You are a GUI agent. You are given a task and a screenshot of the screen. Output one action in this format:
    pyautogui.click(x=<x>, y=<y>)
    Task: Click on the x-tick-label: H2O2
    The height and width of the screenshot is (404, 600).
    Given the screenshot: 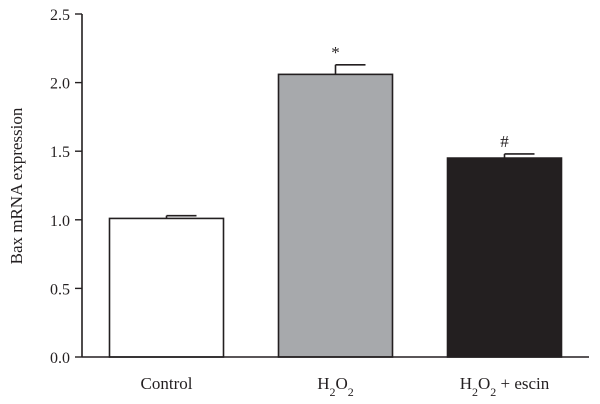 What is the action you would take?
    pyautogui.click(x=335, y=386)
    